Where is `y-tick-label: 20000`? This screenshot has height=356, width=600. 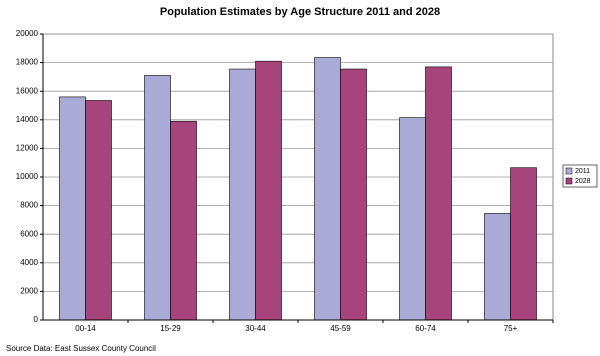 y-tick-label: 20000 is located at coordinates (27, 33).